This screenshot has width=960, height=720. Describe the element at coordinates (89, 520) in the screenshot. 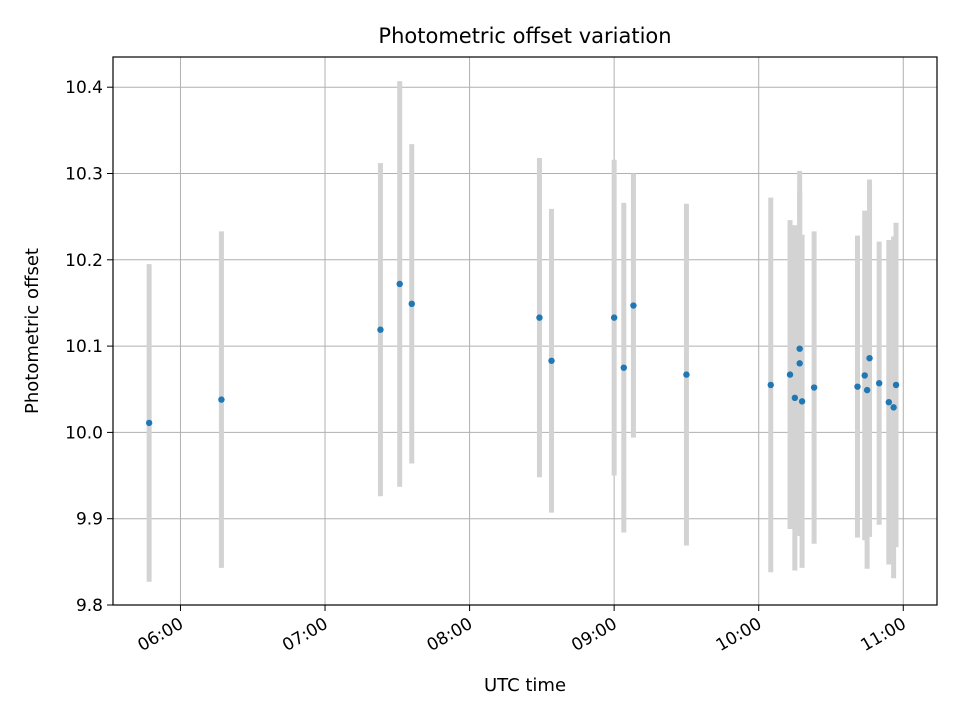

I see `y-tick-label: 9.9` at that location.